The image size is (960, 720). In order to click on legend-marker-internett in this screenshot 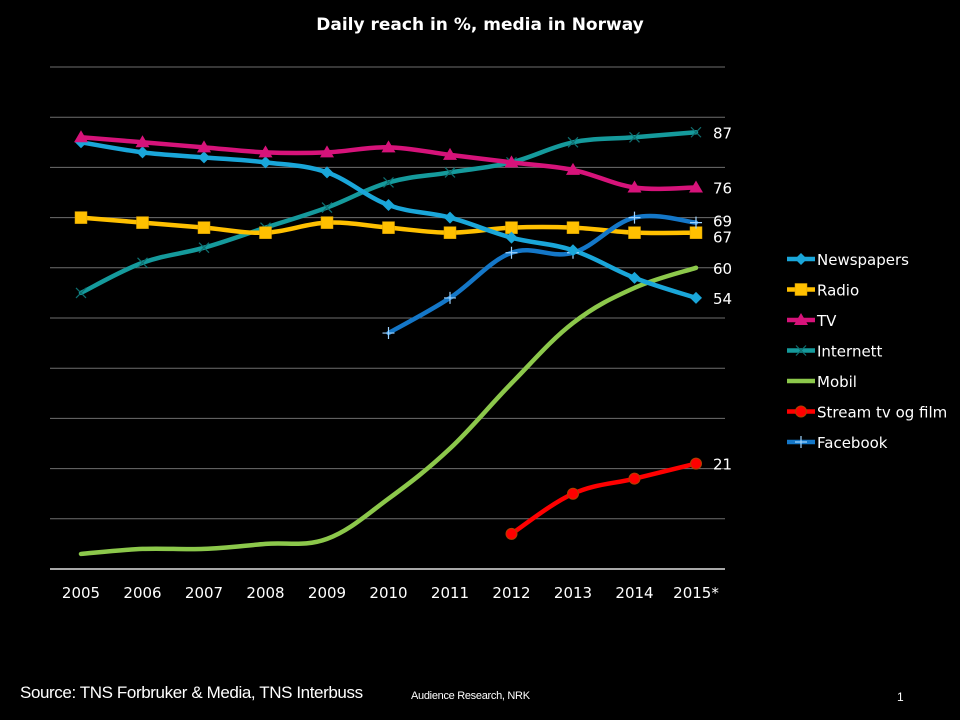, I will do `click(801, 350)`.